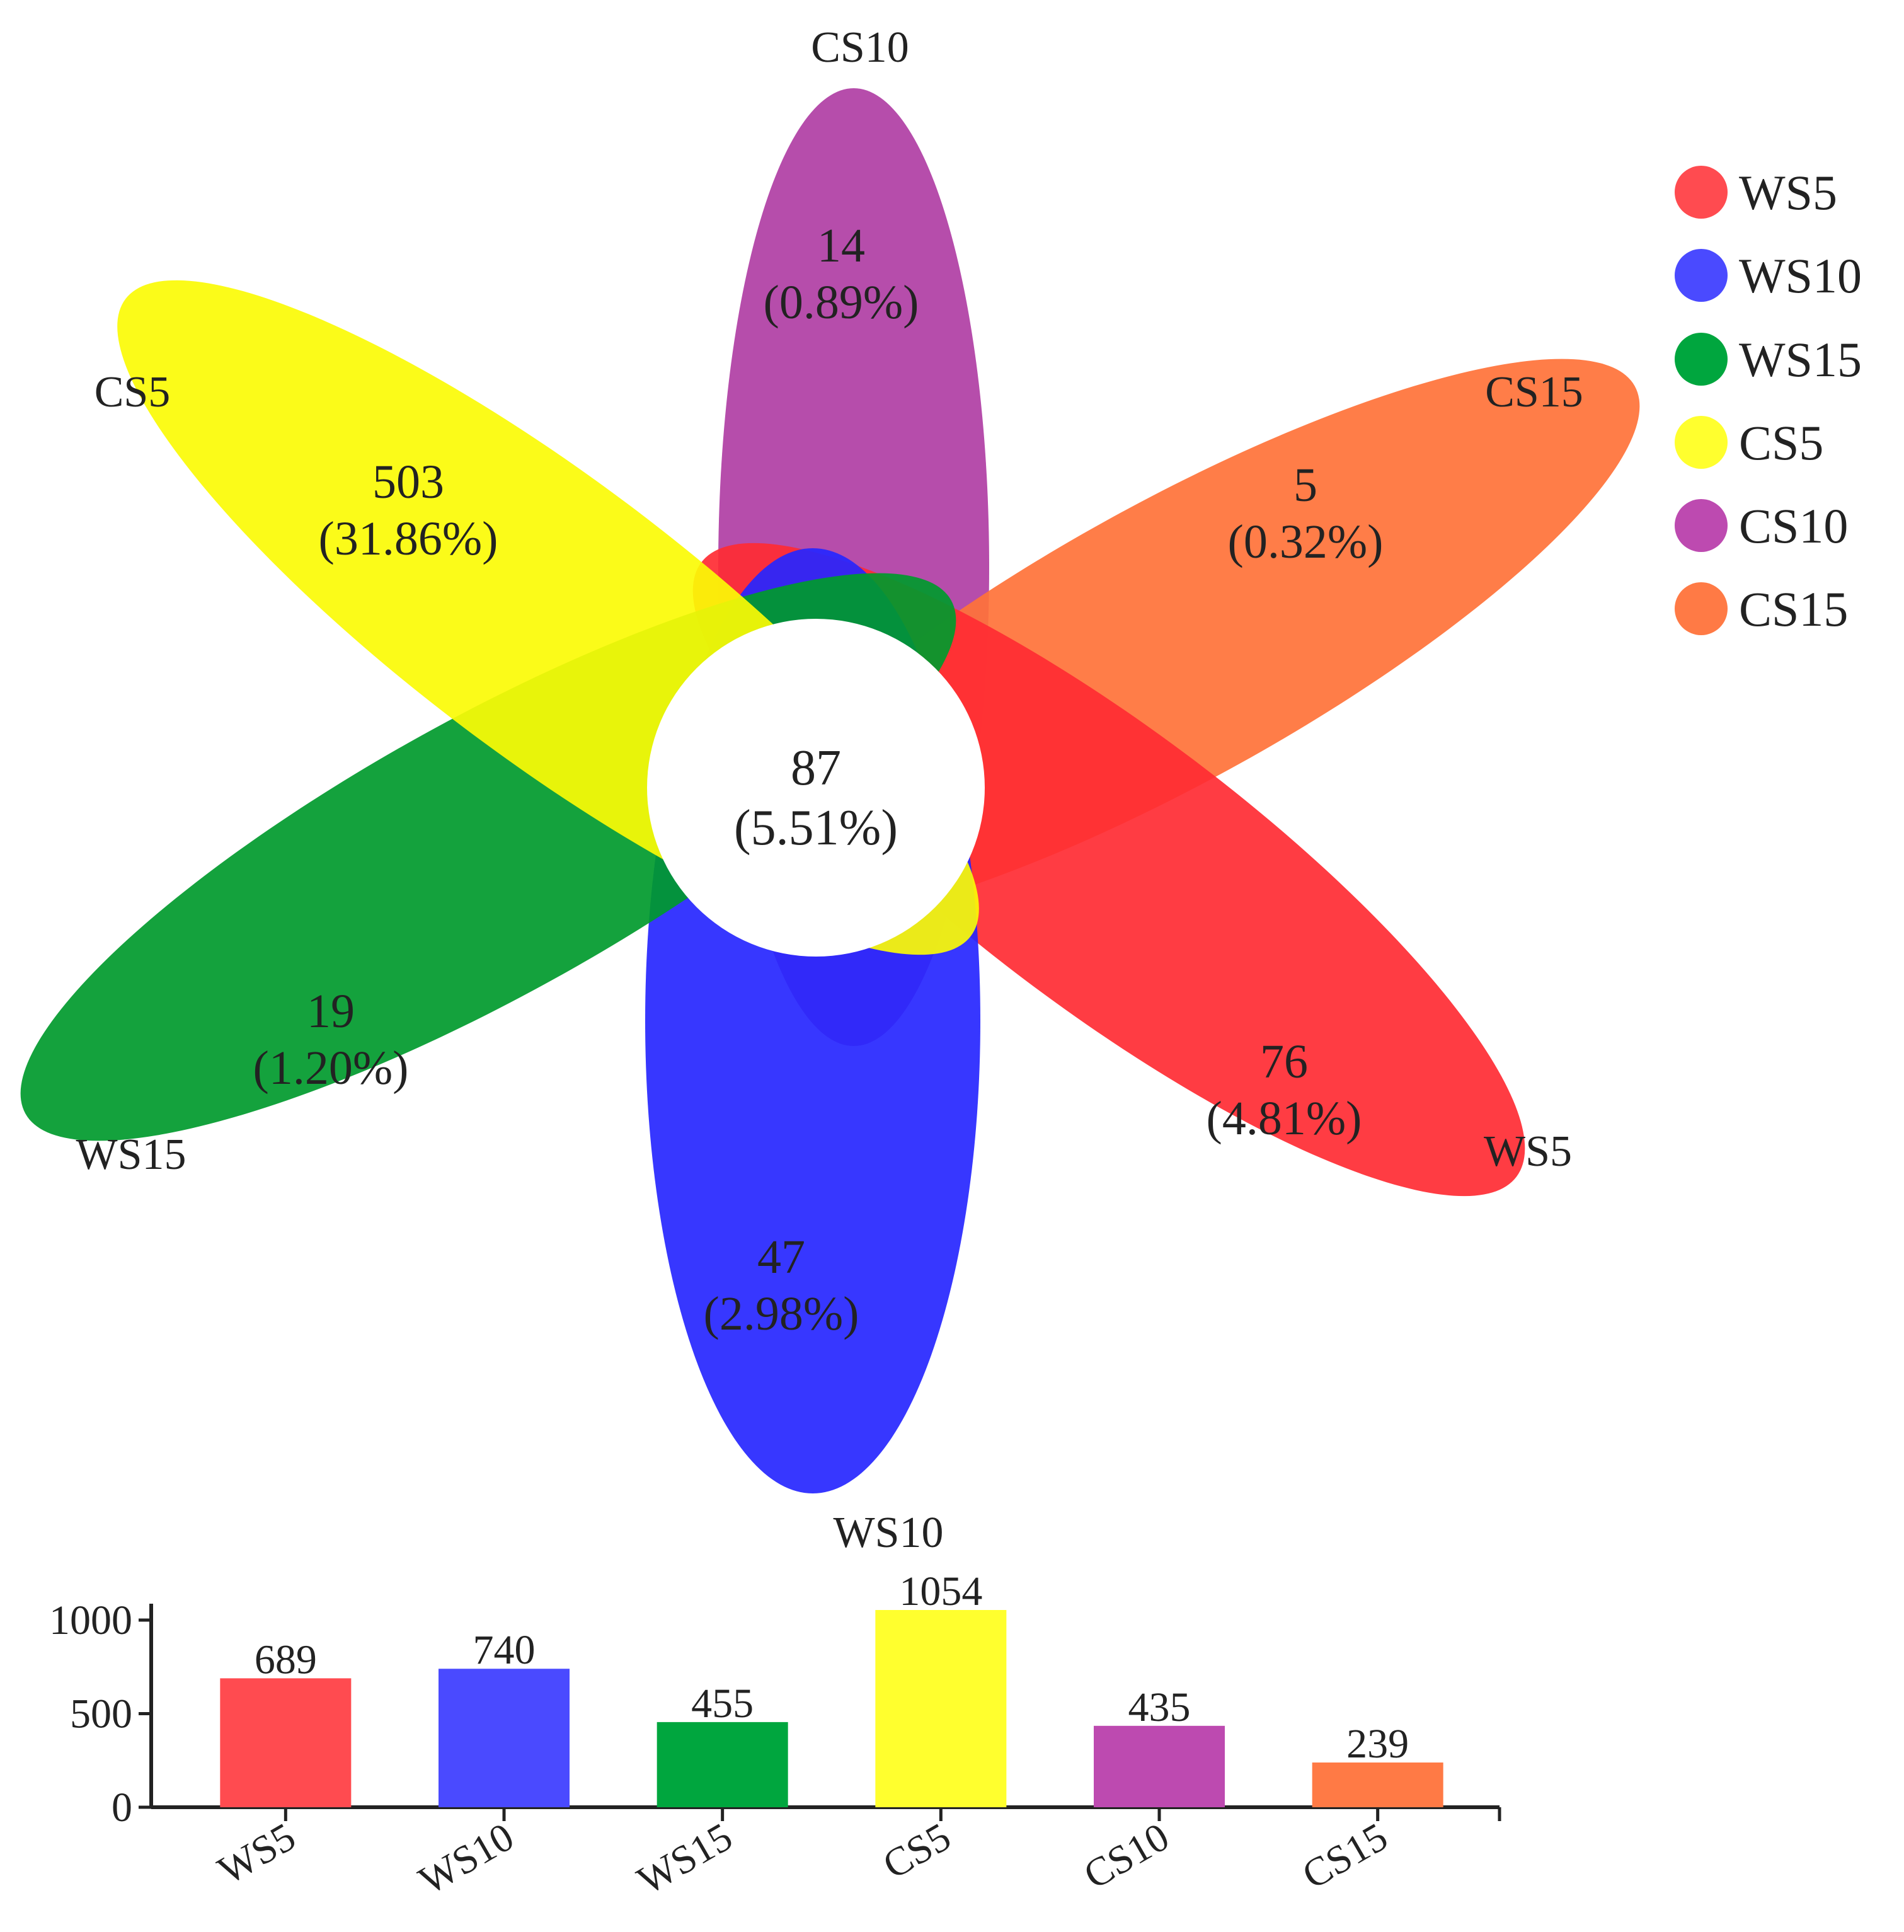 The width and height of the screenshot is (1904, 1932). Describe the element at coordinates (1305, 485) in the screenshot. I see `petal-count-cs15: 5` at that location.